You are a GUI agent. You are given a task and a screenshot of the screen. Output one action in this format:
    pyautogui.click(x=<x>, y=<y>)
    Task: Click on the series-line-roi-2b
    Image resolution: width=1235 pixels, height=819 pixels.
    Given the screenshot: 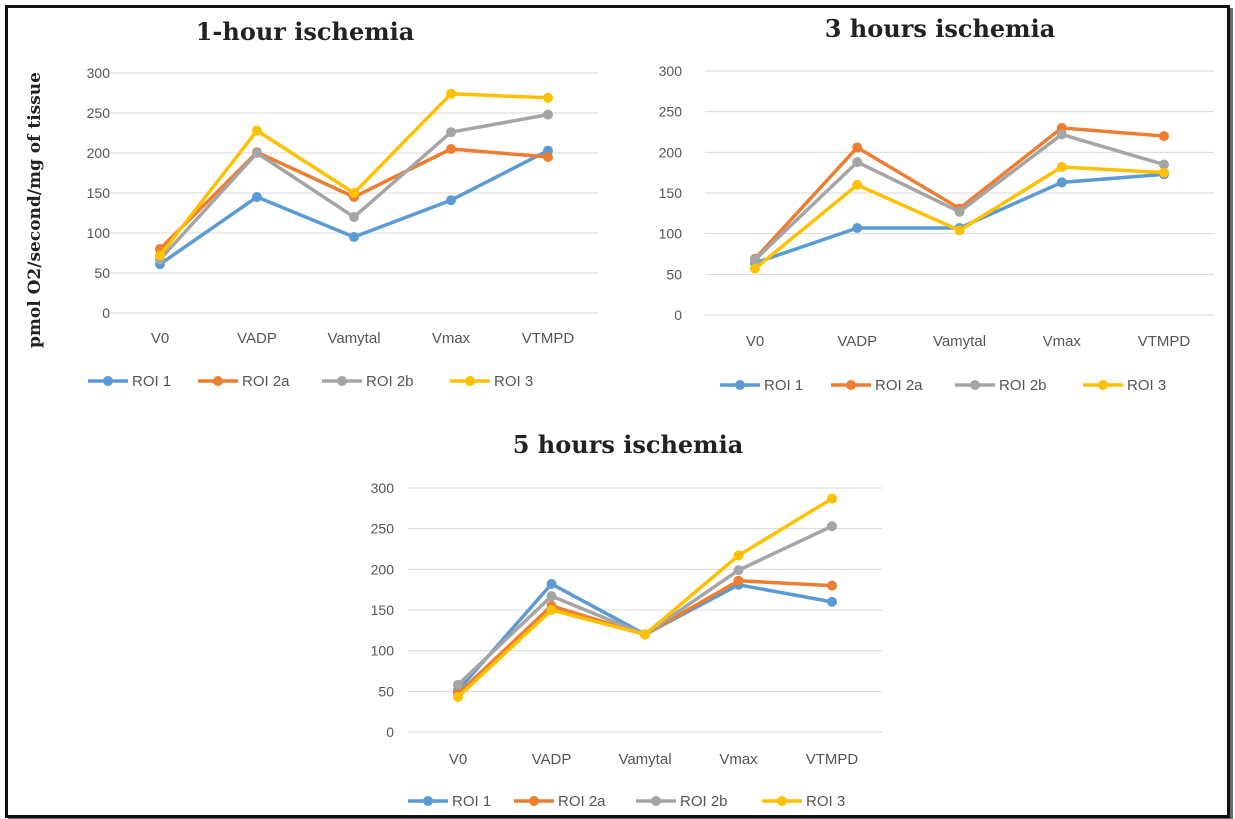 What is the action you would take?
    pyautogui.click(x=645, y=605)
    